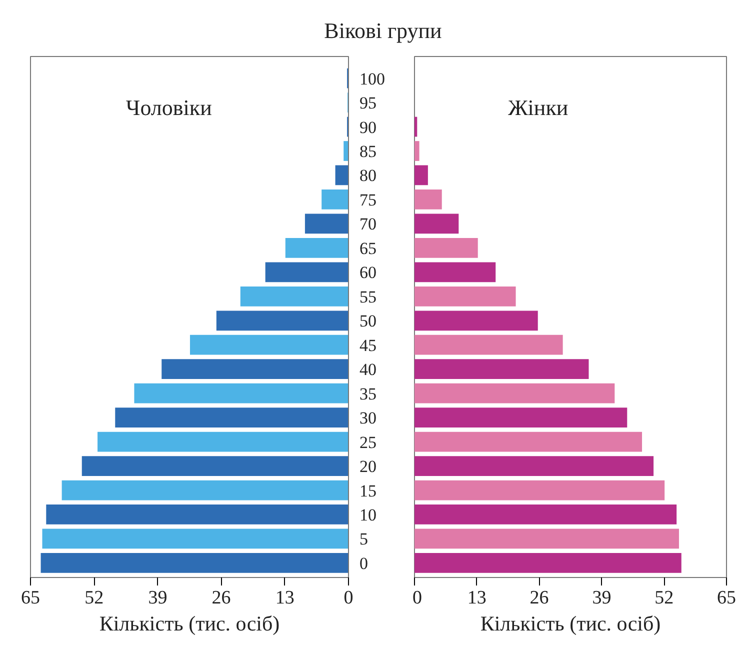  Describe the element at coordinates (368, 370) in the screenshot. I see `y-tick-label: 40` at that location.